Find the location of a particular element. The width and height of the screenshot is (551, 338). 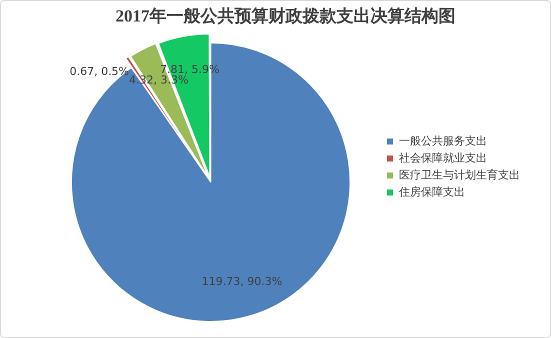

legend-label: 一般公共服务支出 is located at coordinates (443, 141).